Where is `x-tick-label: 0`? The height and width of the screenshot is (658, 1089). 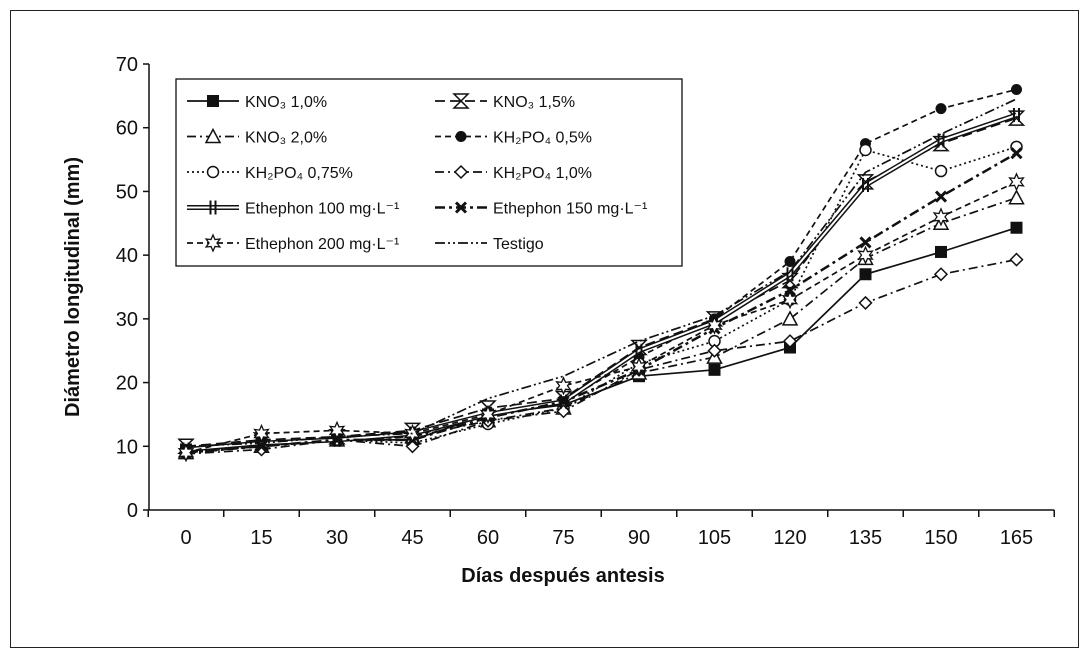
x-tick-label: 0 is located at coordinates (185, 538).